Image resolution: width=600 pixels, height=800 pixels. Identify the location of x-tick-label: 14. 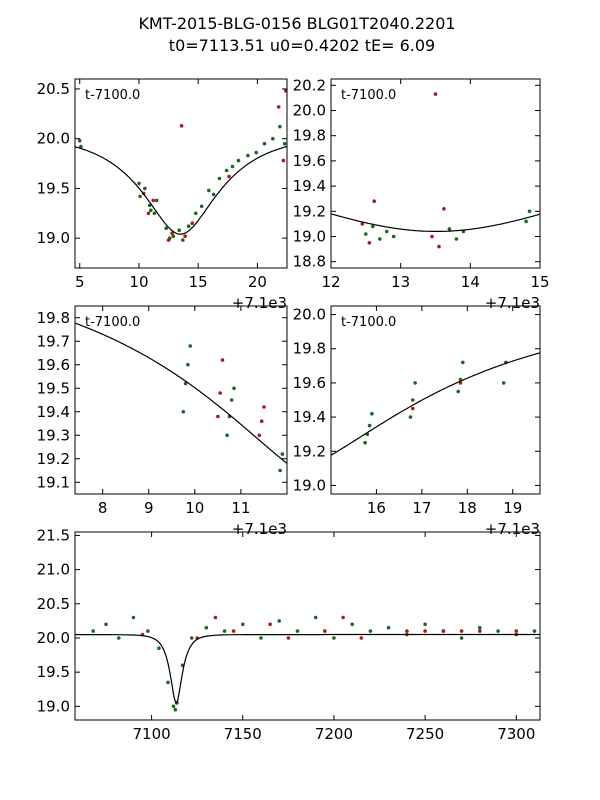
(470, 282).